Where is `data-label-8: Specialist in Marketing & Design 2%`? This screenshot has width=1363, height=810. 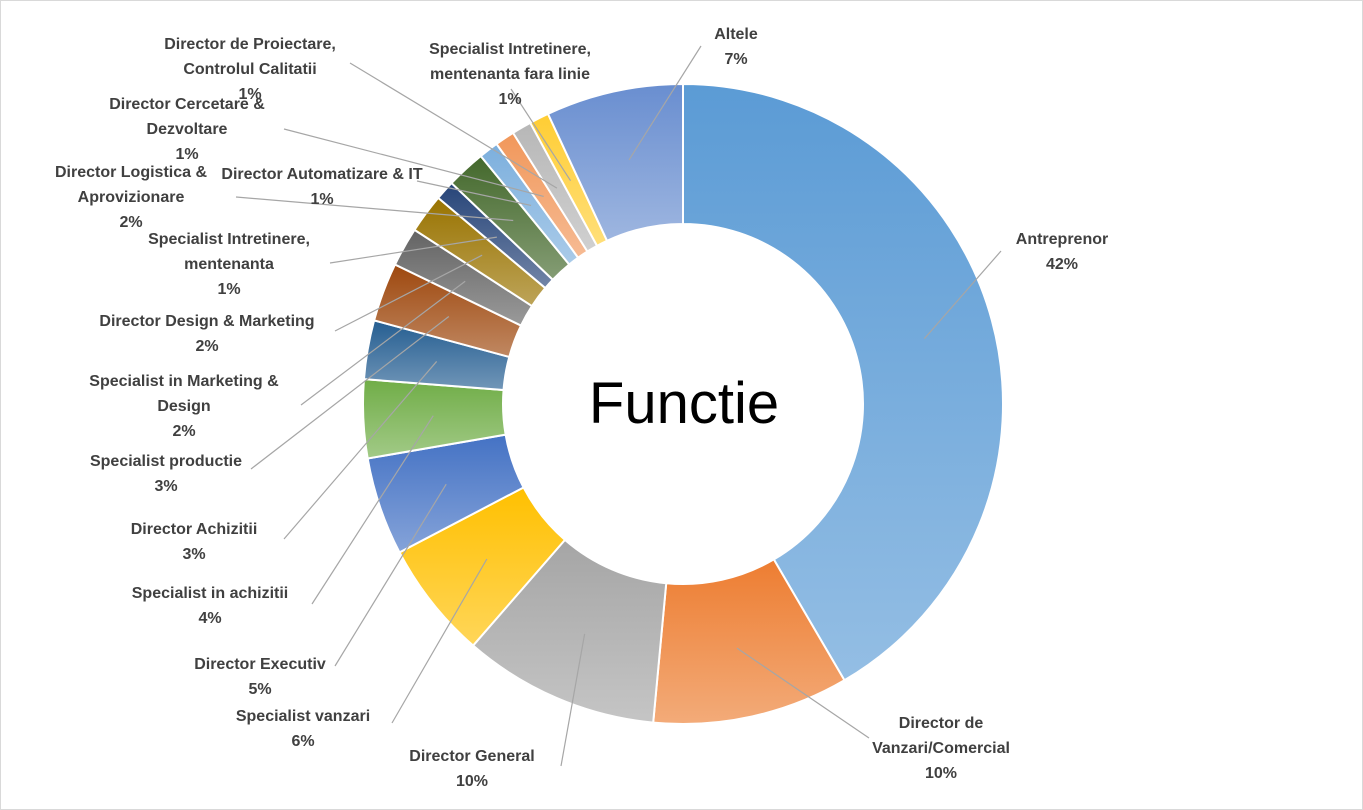
data-label-8: Specialist in Marketing & Design 2% is located at coordinates (184, 406).